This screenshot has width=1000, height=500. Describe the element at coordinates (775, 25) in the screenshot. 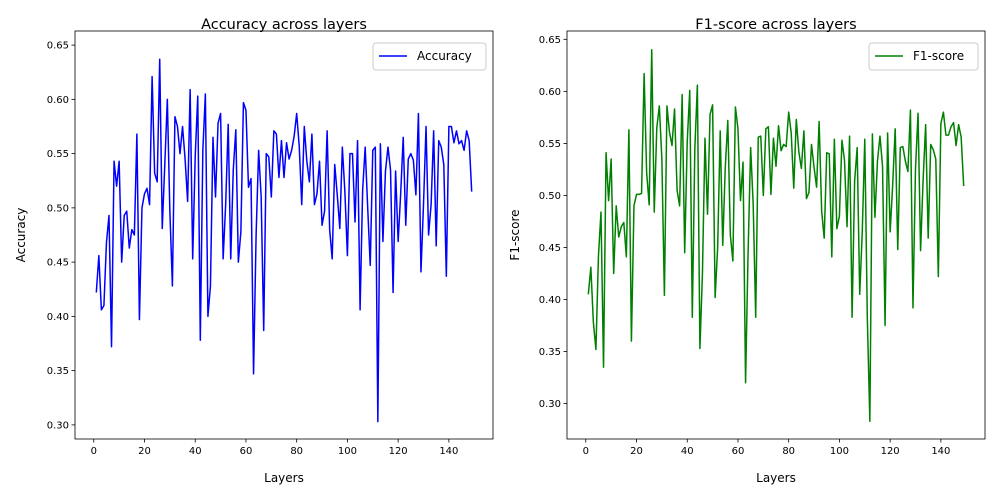

I see `chart-title: F1-score across layers` at that location.